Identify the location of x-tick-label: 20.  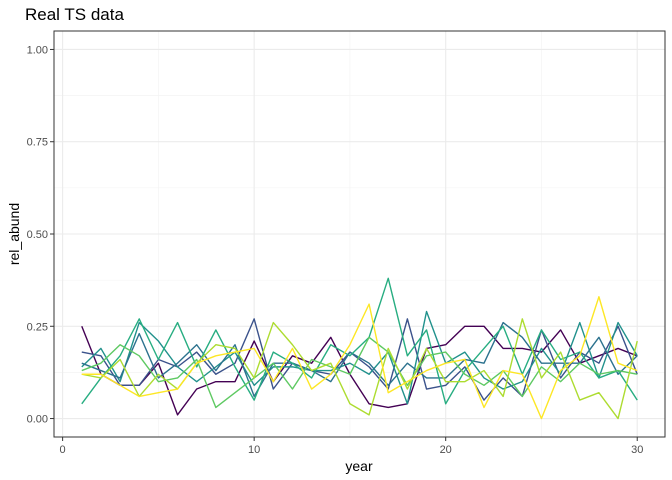
(446, 450).